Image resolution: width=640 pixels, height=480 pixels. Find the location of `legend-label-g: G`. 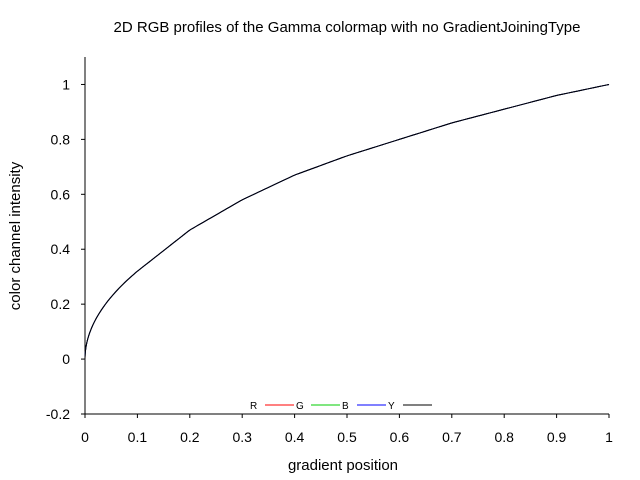

legend-label-g: G is located at coordinates (300, 406).